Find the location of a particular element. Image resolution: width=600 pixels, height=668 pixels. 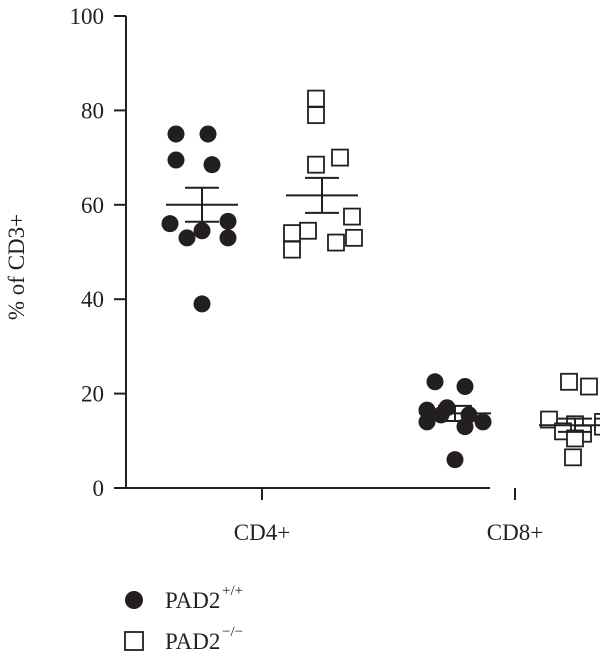

y-tick-label: 20 is located at coordinates (92, 394).